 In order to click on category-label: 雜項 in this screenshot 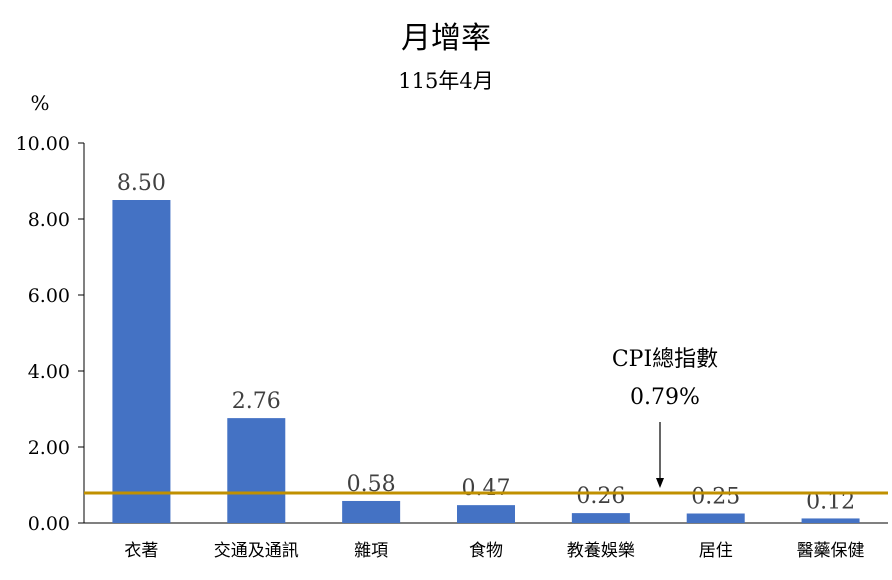, I will do `click(371, 551)`.